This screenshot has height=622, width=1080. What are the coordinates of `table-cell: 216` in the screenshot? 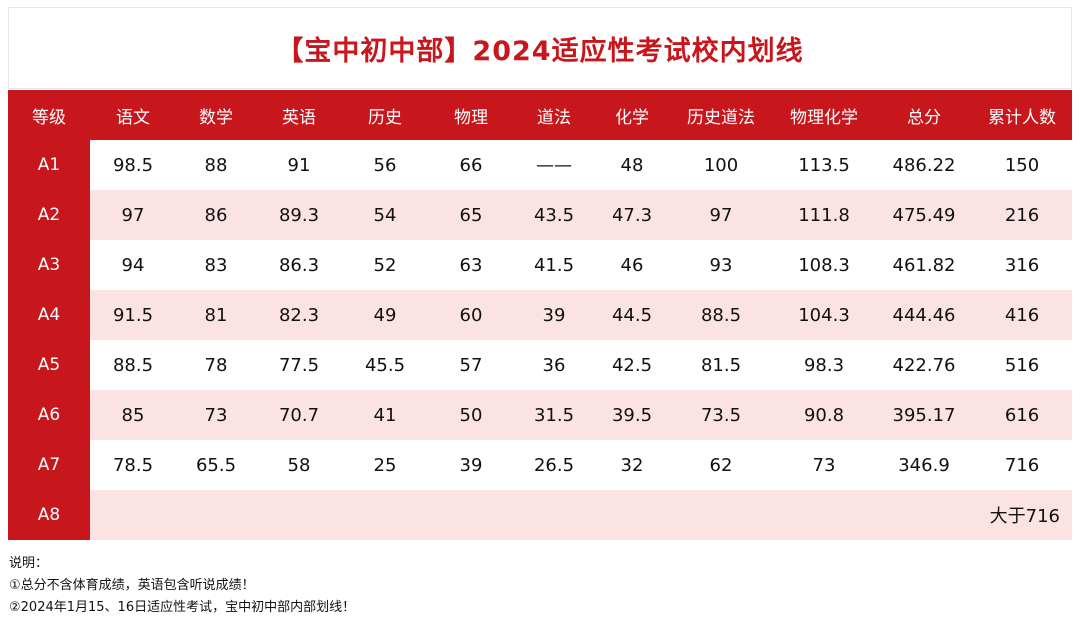 It's located at (1022, 215).